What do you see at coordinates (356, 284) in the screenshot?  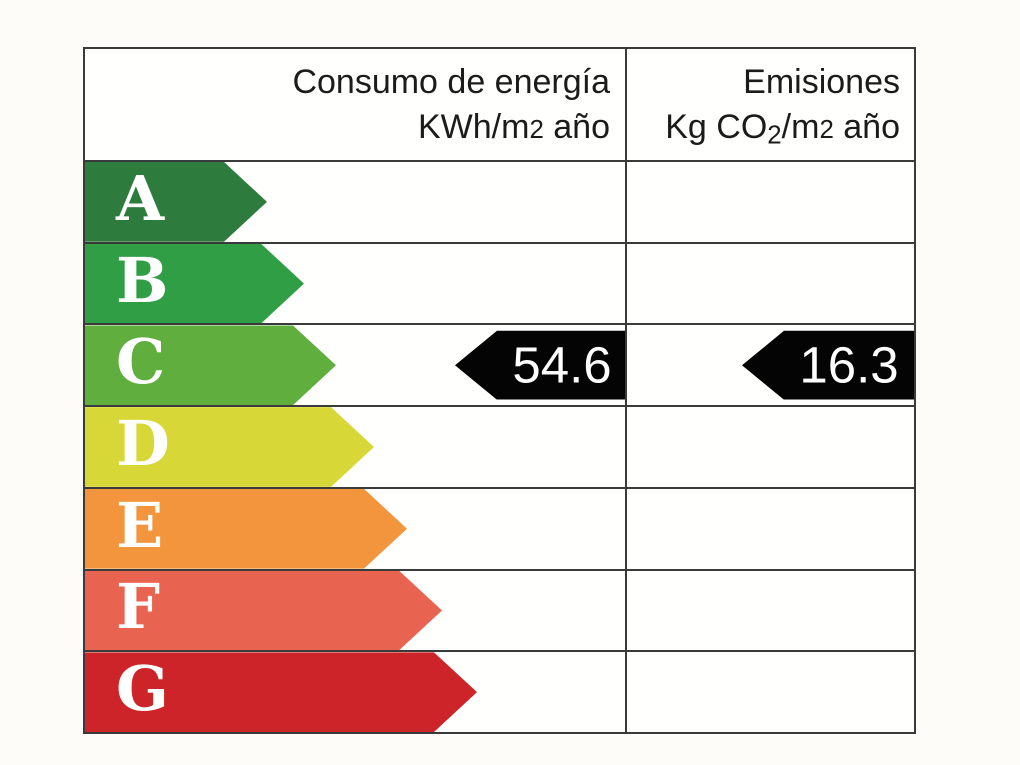 I see `consumo-cell-b: B` at bounding box center [356, 284].